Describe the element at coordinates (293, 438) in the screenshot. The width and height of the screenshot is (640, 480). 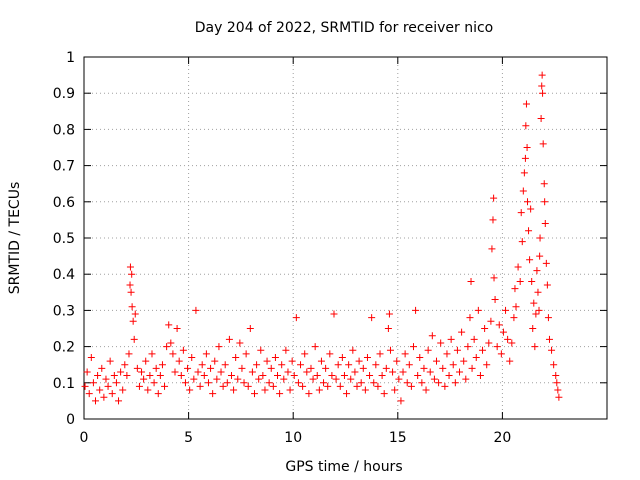
I see `x-tick-label: 10` at that location.